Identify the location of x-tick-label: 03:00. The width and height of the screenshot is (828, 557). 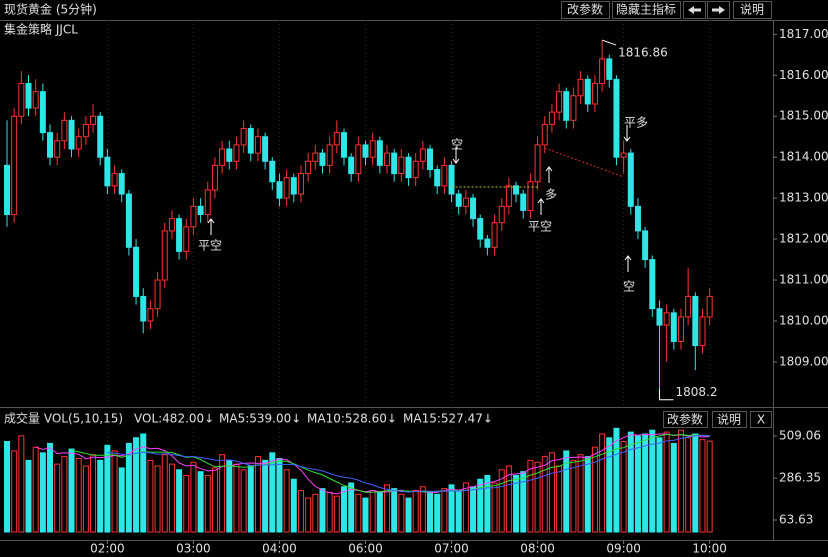
(193, 549).